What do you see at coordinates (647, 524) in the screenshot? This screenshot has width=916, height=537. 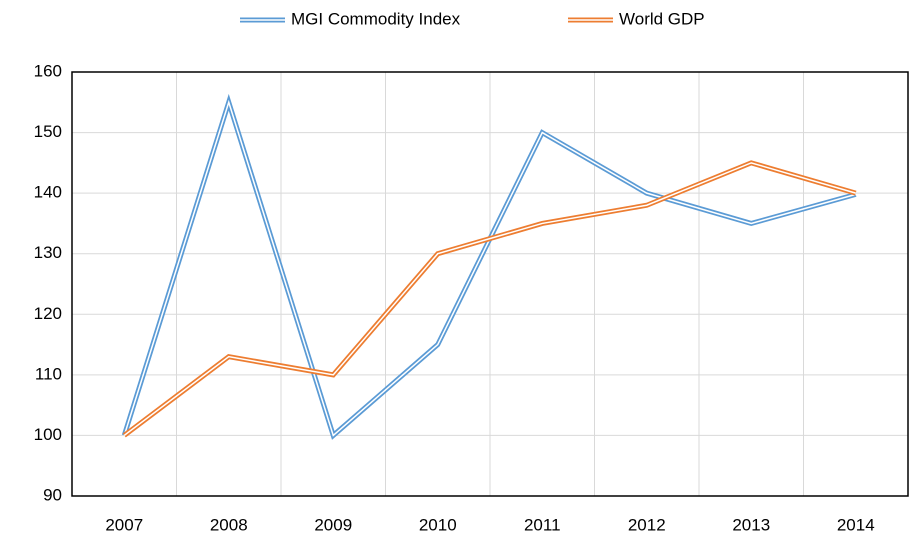 I see `x-tick-label: 2012` at bounding box center [647, 524].